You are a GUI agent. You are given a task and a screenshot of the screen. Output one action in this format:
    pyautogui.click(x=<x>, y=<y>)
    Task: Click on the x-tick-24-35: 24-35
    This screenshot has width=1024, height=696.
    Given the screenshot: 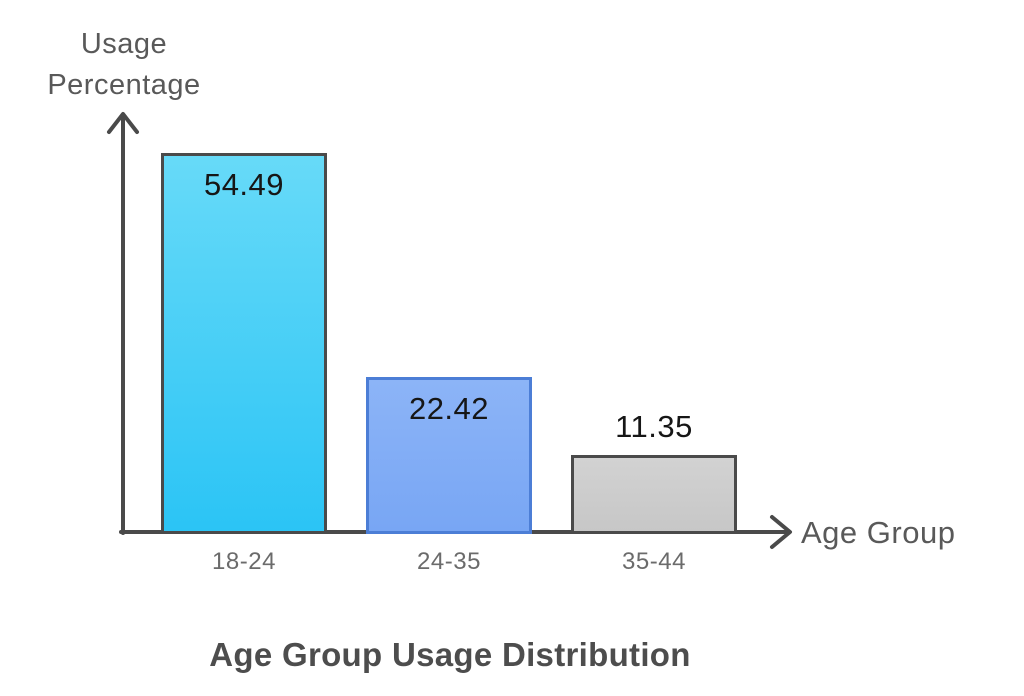 What is the action you would take?
    pyautogui.click(x=449, y=561)
    